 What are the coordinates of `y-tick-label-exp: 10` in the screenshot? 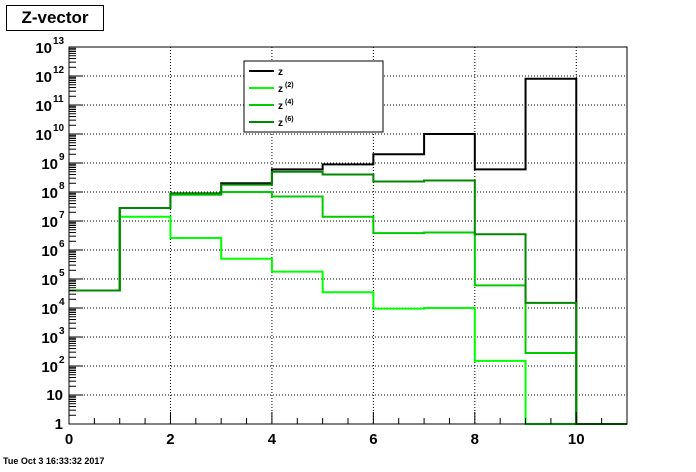 It's located at (59, 128).